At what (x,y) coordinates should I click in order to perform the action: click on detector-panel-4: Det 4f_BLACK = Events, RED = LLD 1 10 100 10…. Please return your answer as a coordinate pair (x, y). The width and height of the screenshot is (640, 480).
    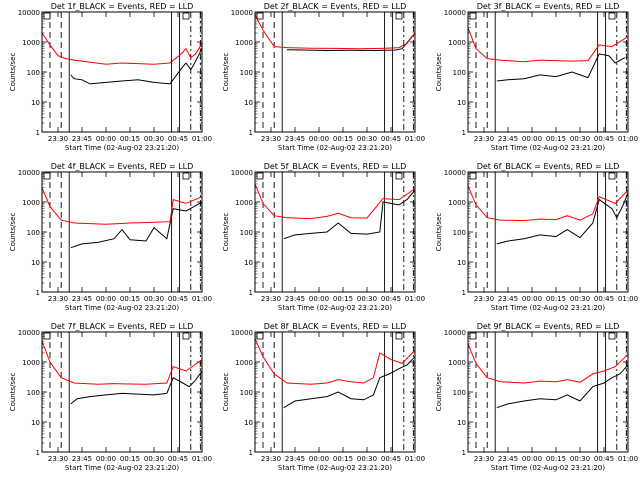
    Looking at the image, I should click on (110, 237).